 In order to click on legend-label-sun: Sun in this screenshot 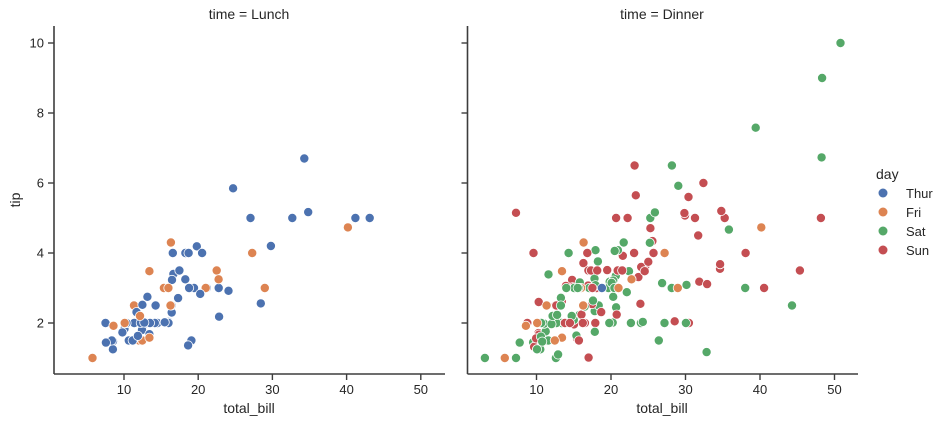, I will do `click(917, 250)`.